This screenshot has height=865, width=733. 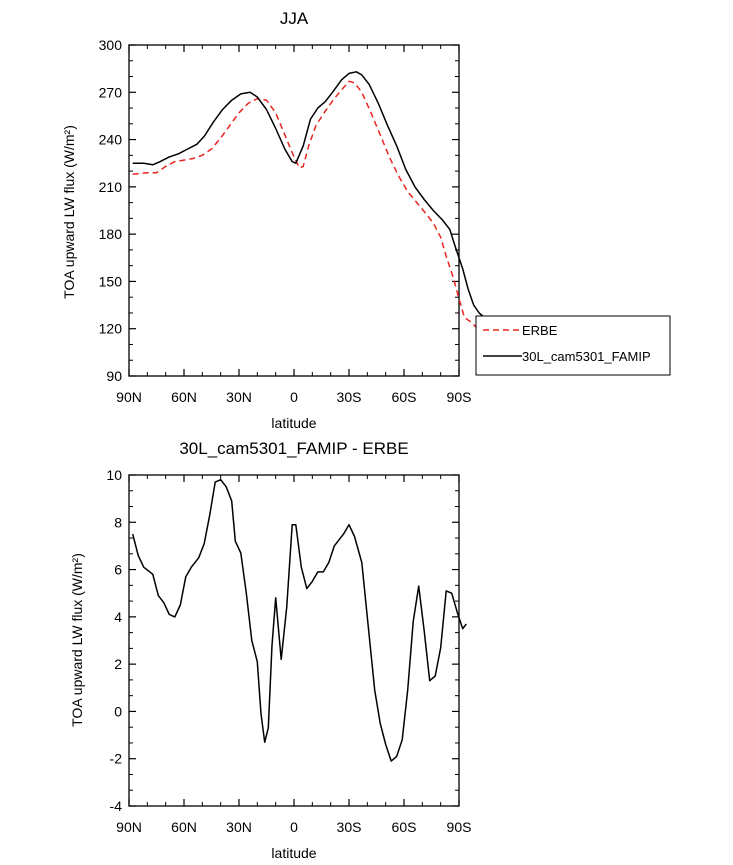 What do you see at coordinates (294, 18) in the screenshot?
I see `top-chart-title: JJA` at bounding box center [294, 18].